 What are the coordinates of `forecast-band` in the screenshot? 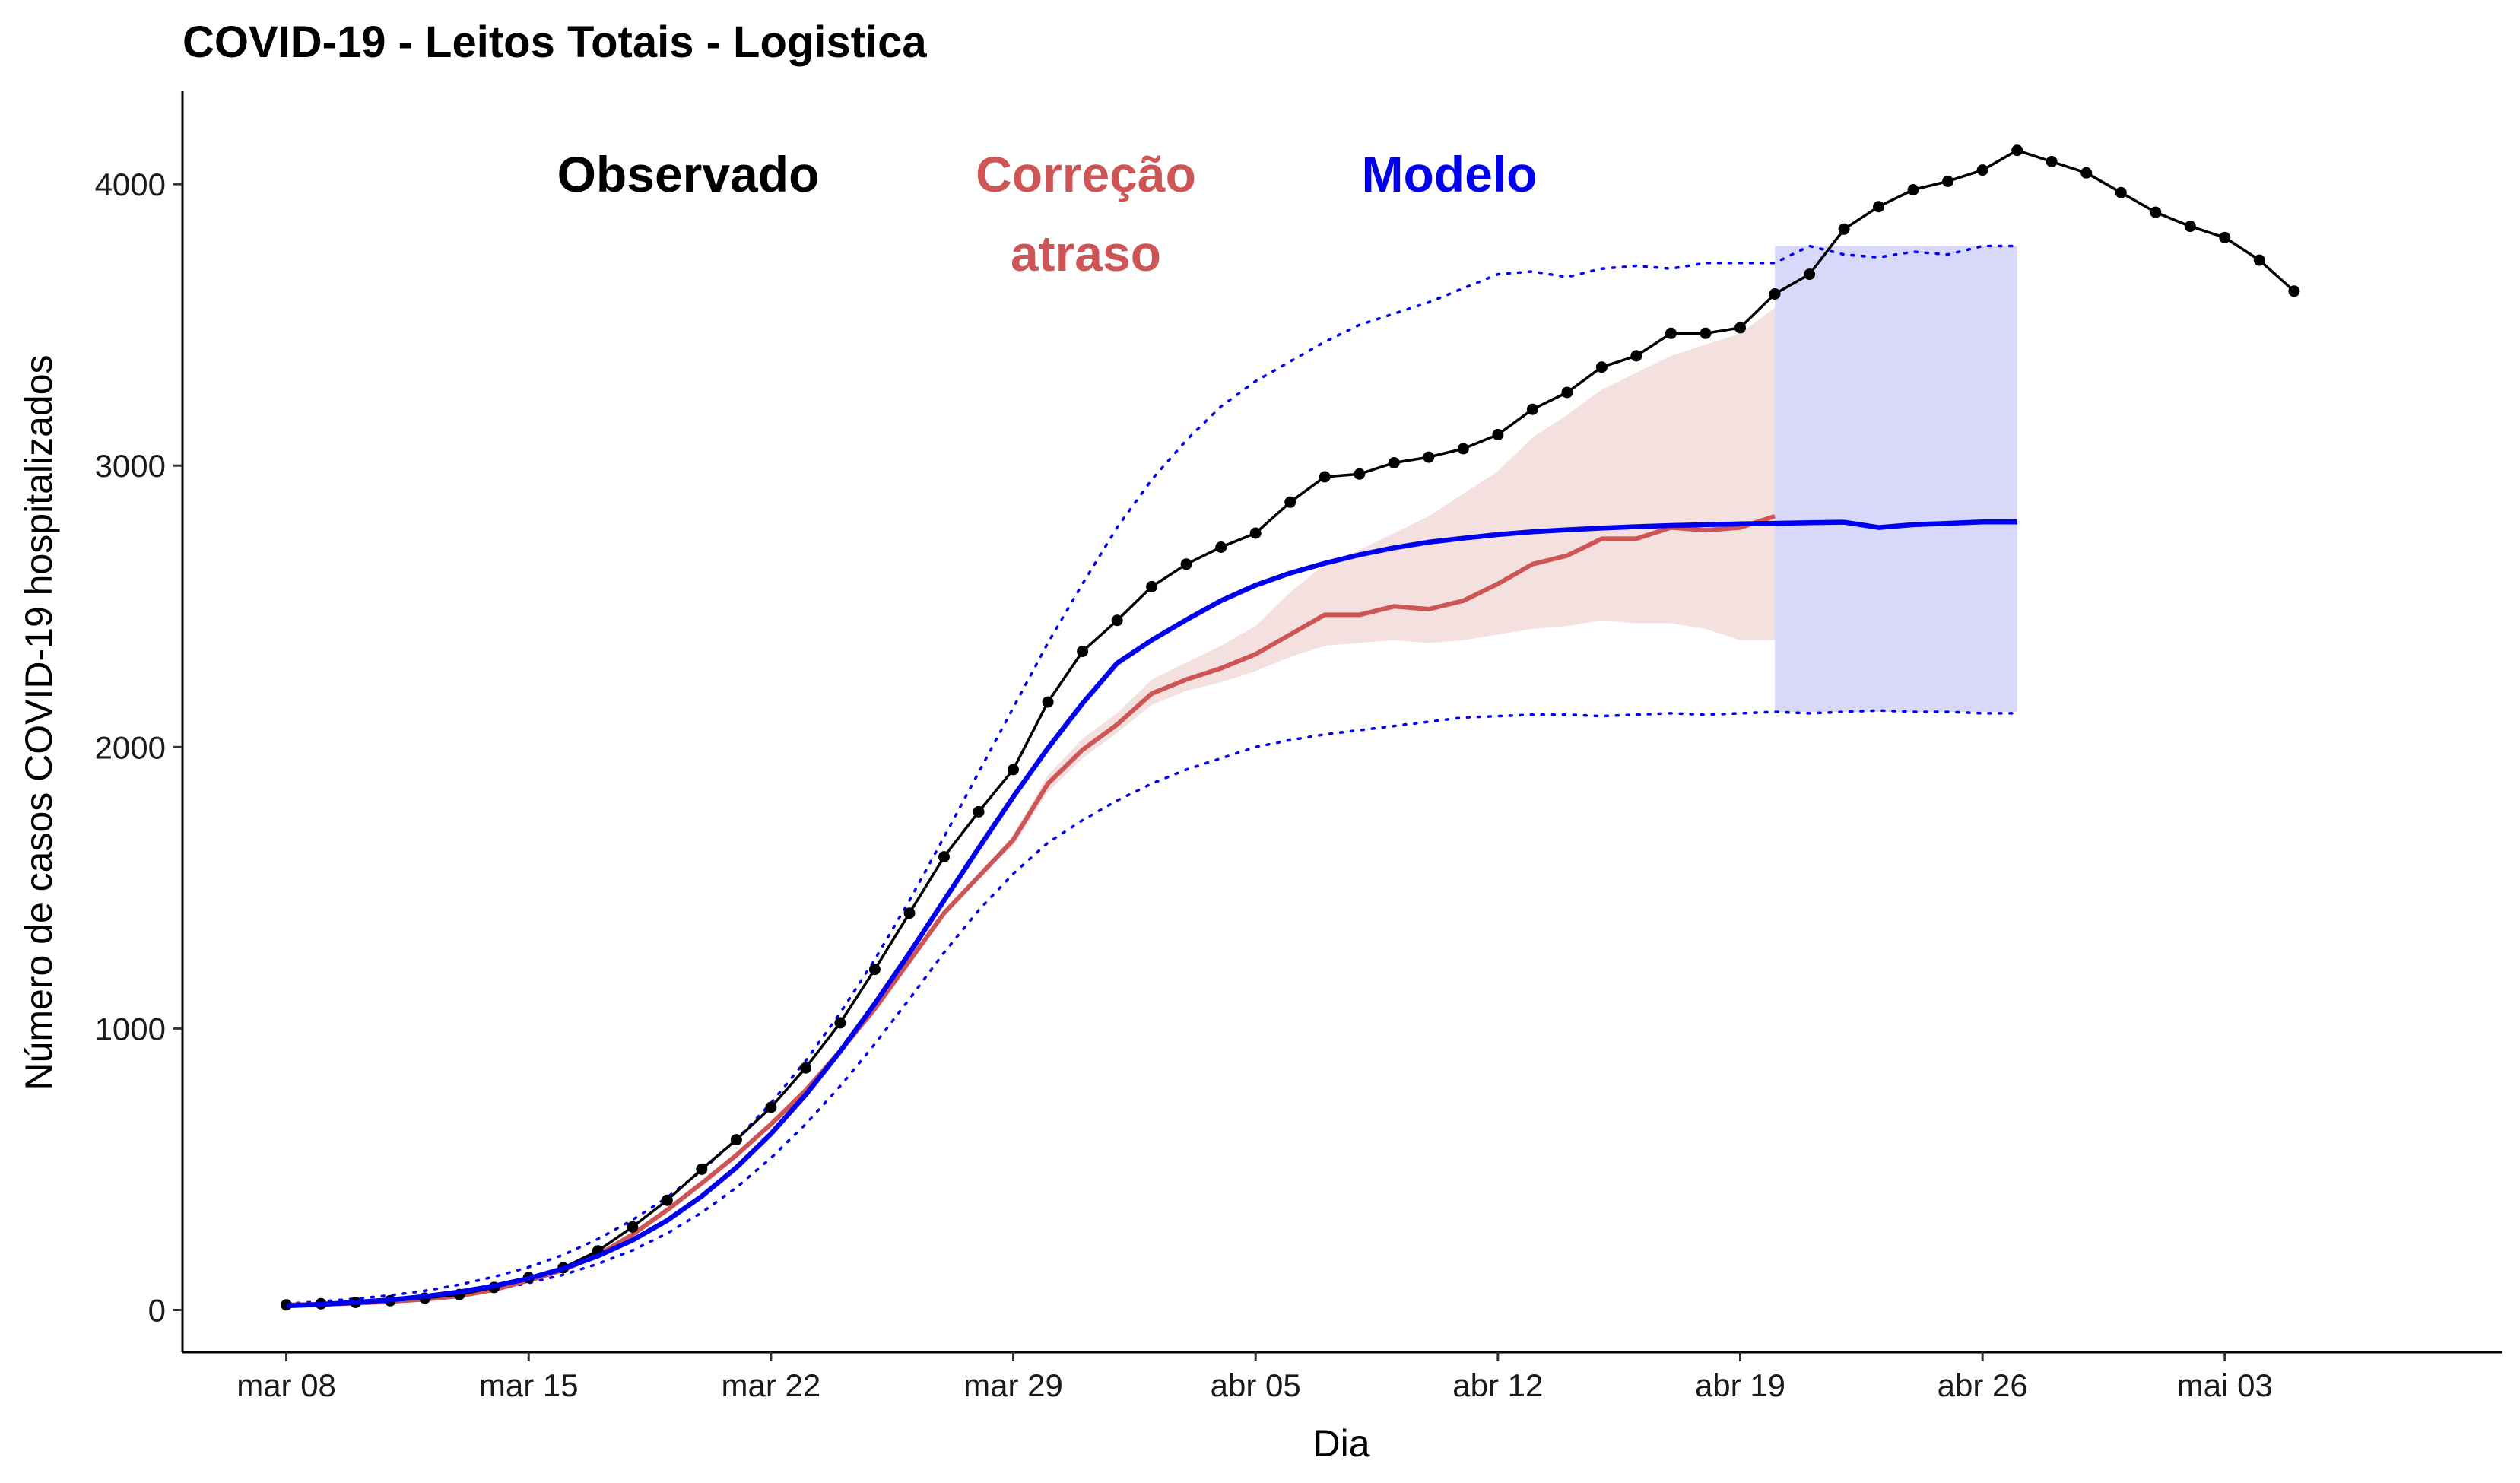 It's located at (1896, 480).